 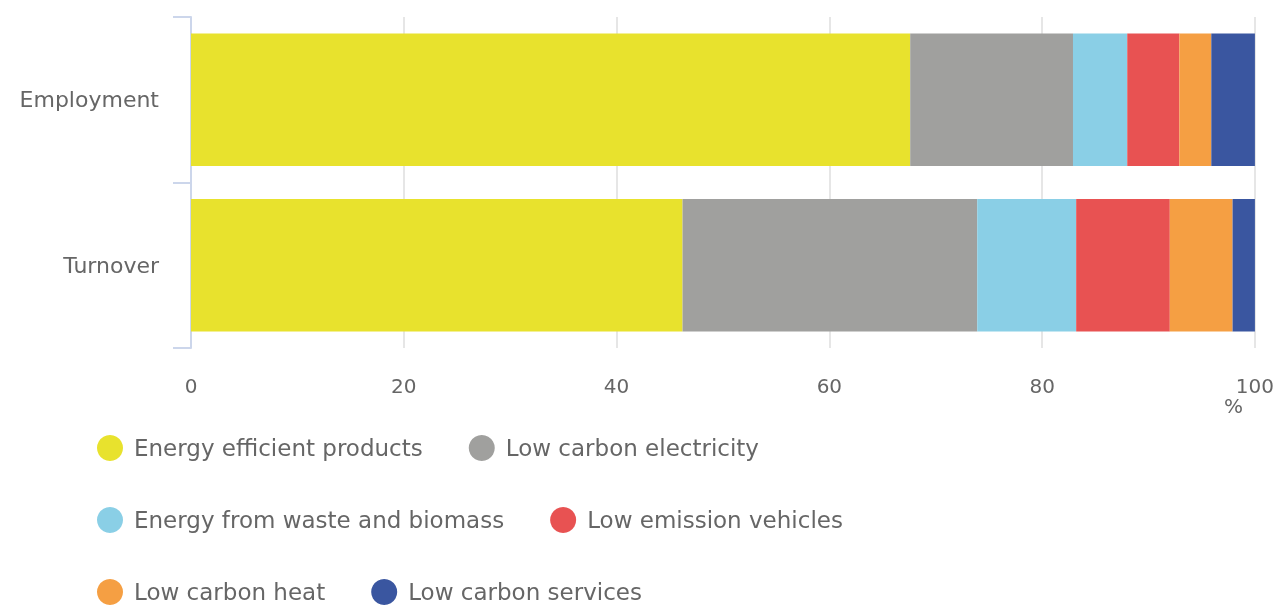 What do you see at coordinates (404, 386) in the screenshot?
I see `x-tick-label: 20` at bounding box center [404, 386].